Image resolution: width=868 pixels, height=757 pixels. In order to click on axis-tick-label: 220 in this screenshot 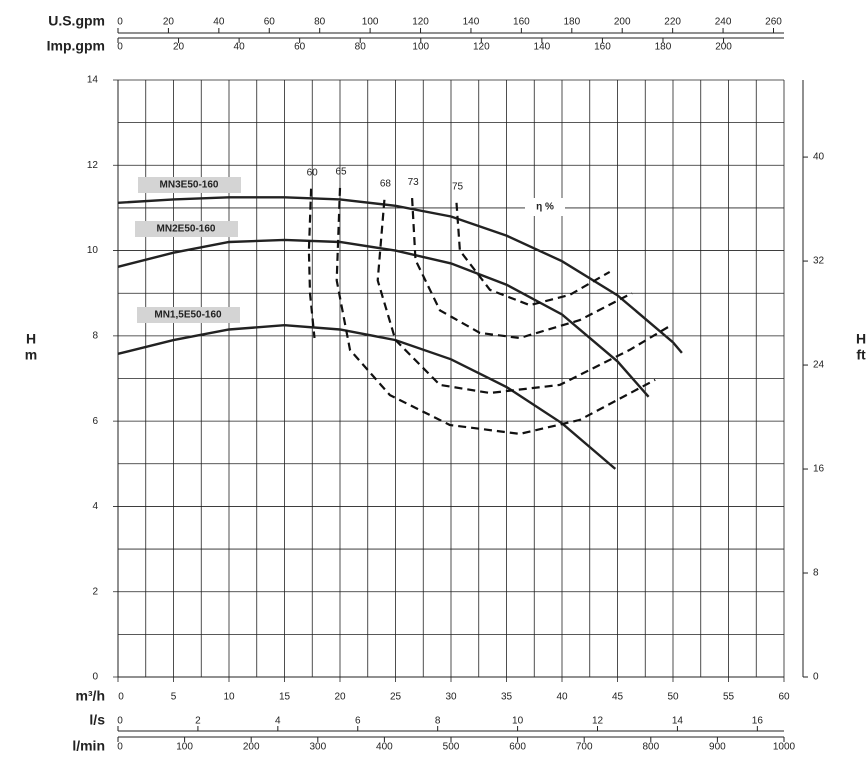, I will do `click(672, 22)`.